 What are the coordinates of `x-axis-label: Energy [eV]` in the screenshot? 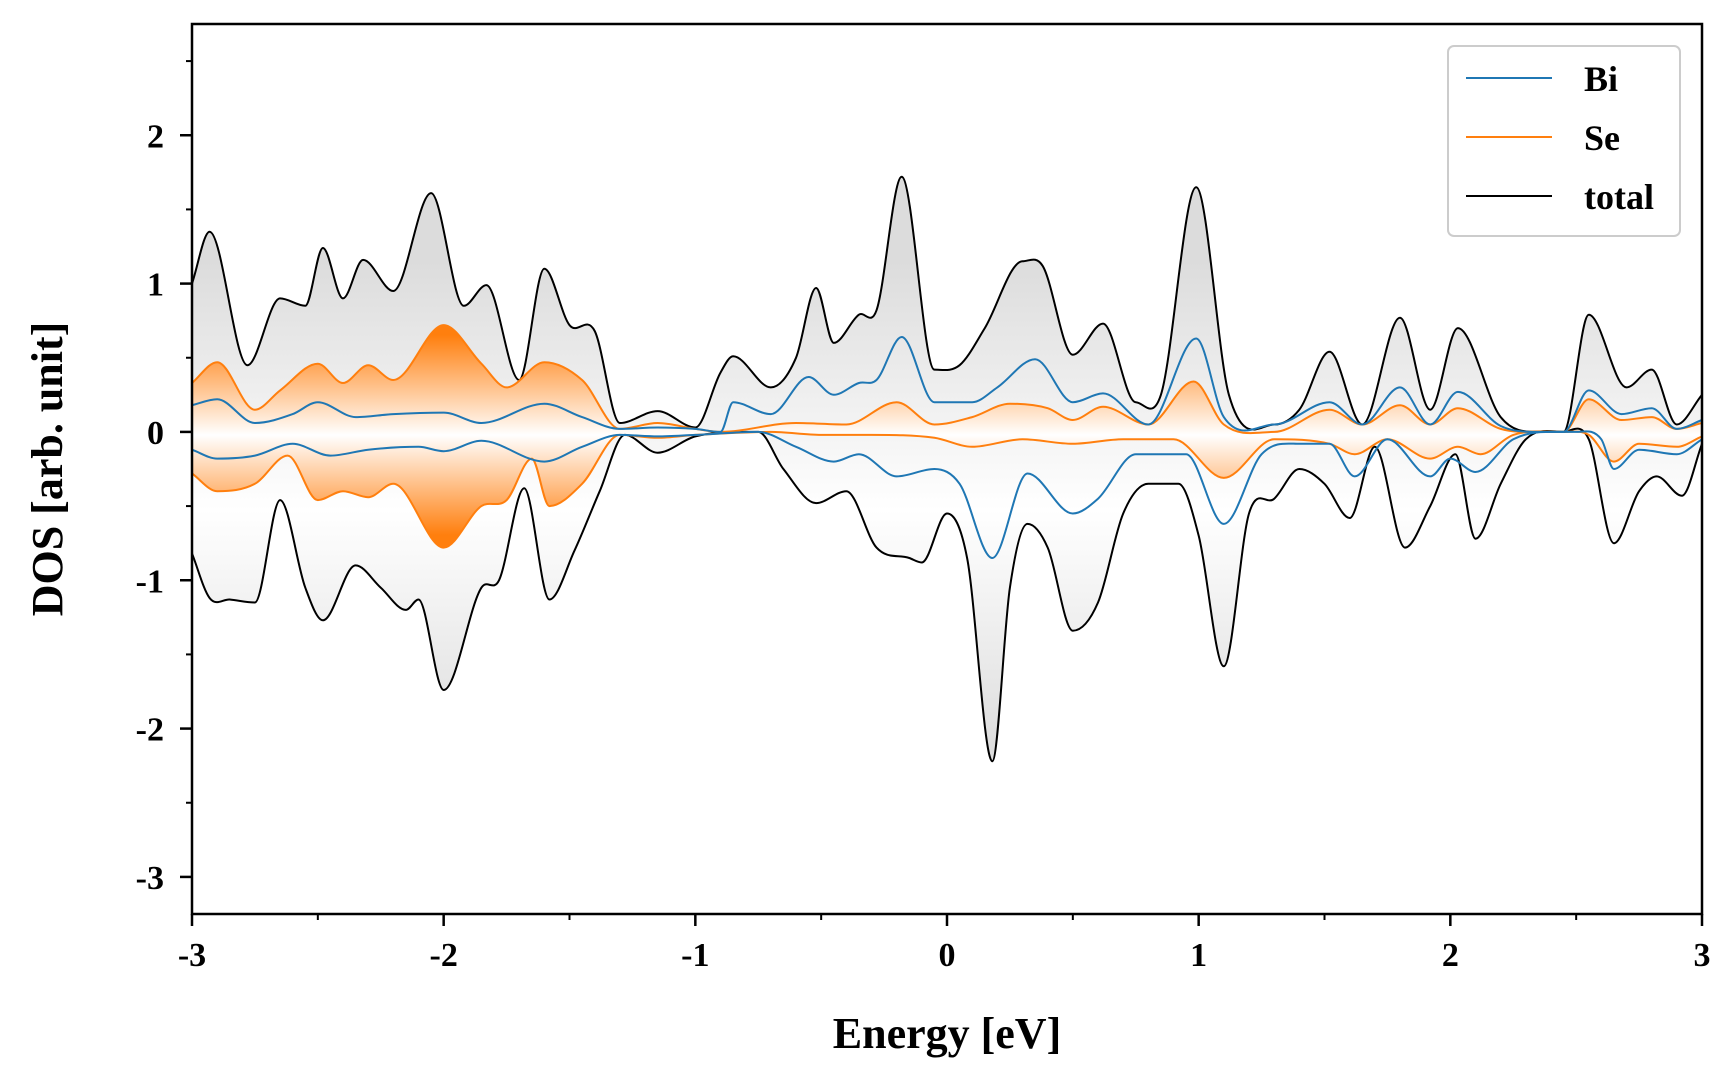 It's located at (947, 1033).